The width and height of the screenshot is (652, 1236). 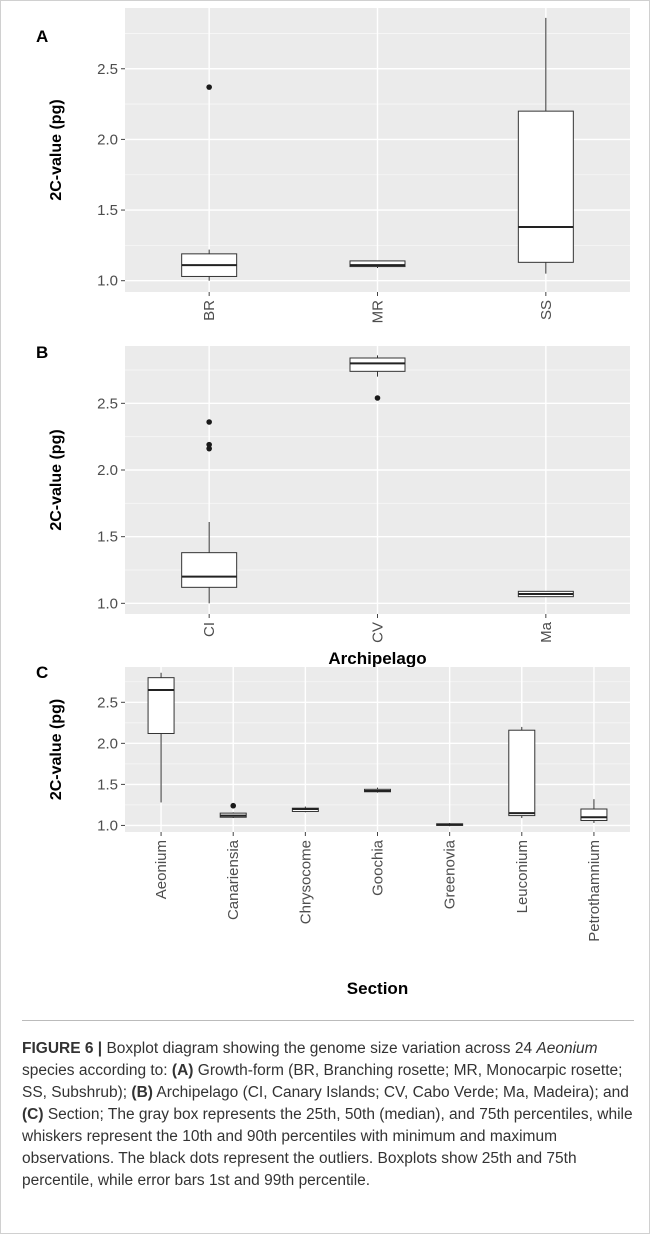 I want to click on caption-figure-label: FIGURE 6 |, so click(x=62, y=1048).